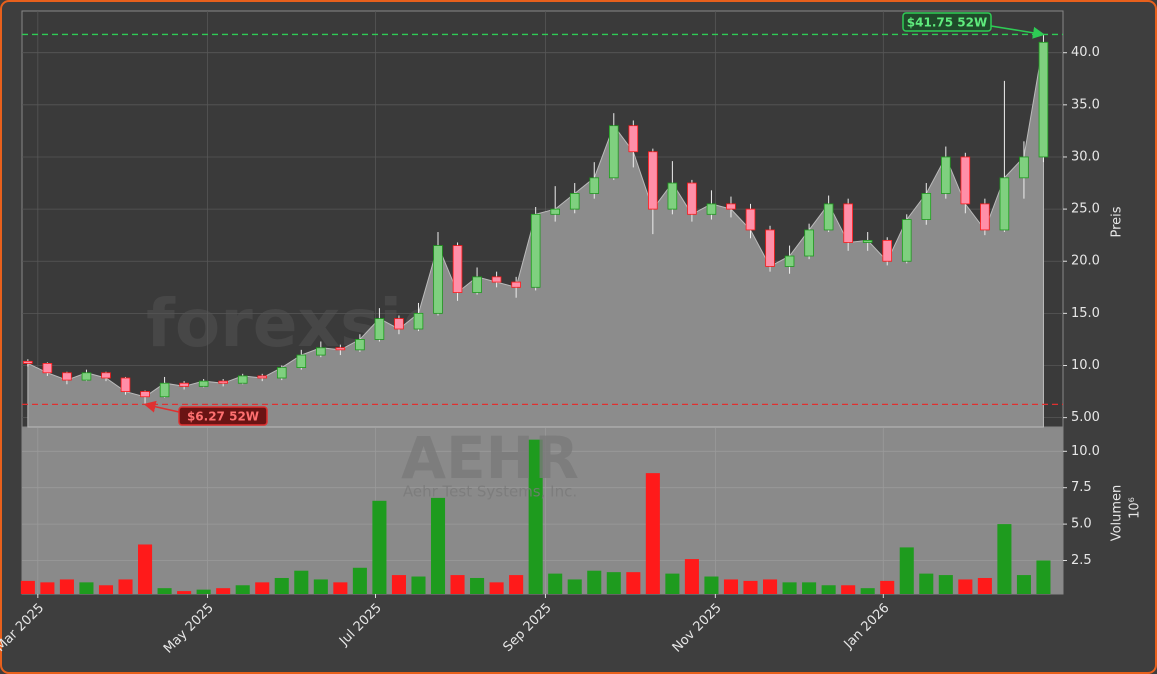 This screenshot has height=674, width=1157. I want to click on y-tick-label: 35.0, so click(1085, 104).